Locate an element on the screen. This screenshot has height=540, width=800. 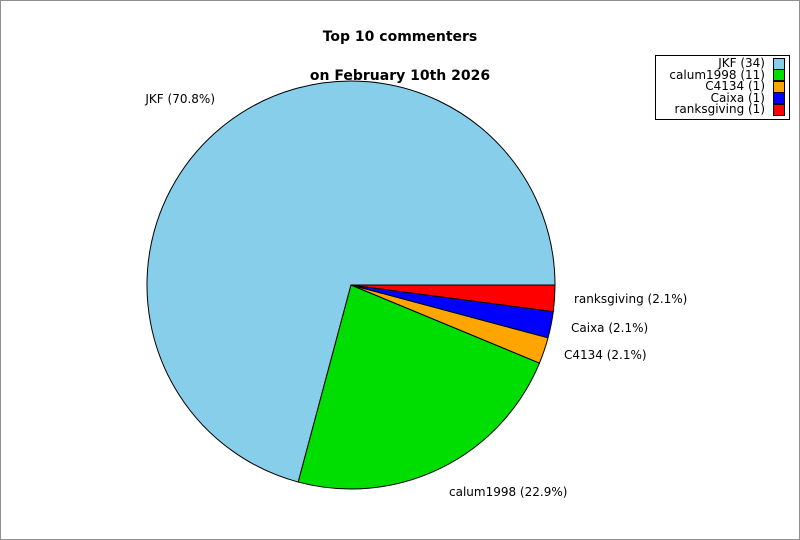
legend-item-C4134: C4134 (1) is located at coordinates (721, 86).